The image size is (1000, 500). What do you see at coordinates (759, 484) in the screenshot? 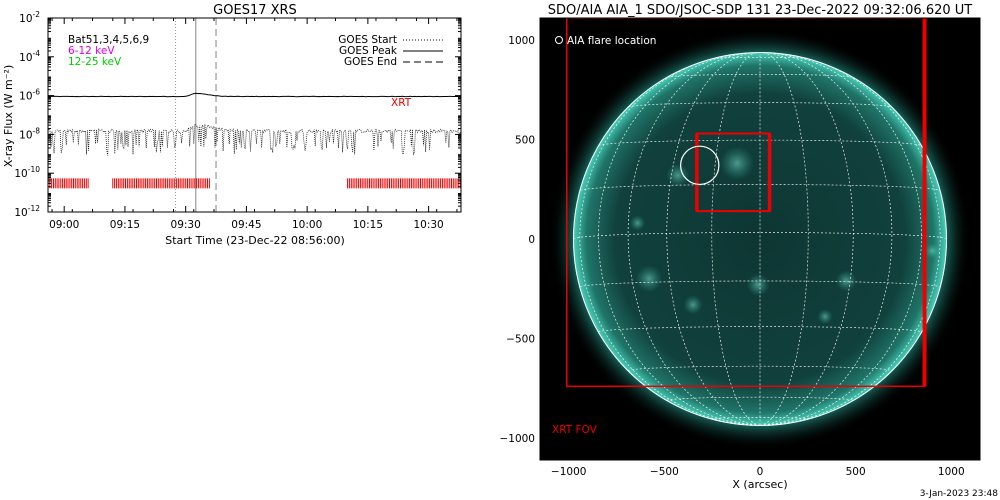
I see `aia-x-axis-label: X (arcsec)` at bounding box center [759, 484].